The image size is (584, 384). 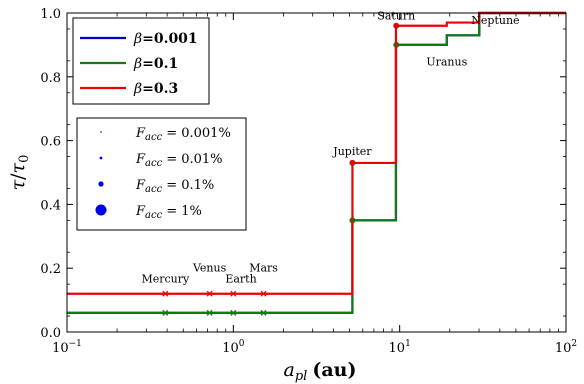 I want to click on y-tick-label-3: 0.6, so click(x=50, y=142).